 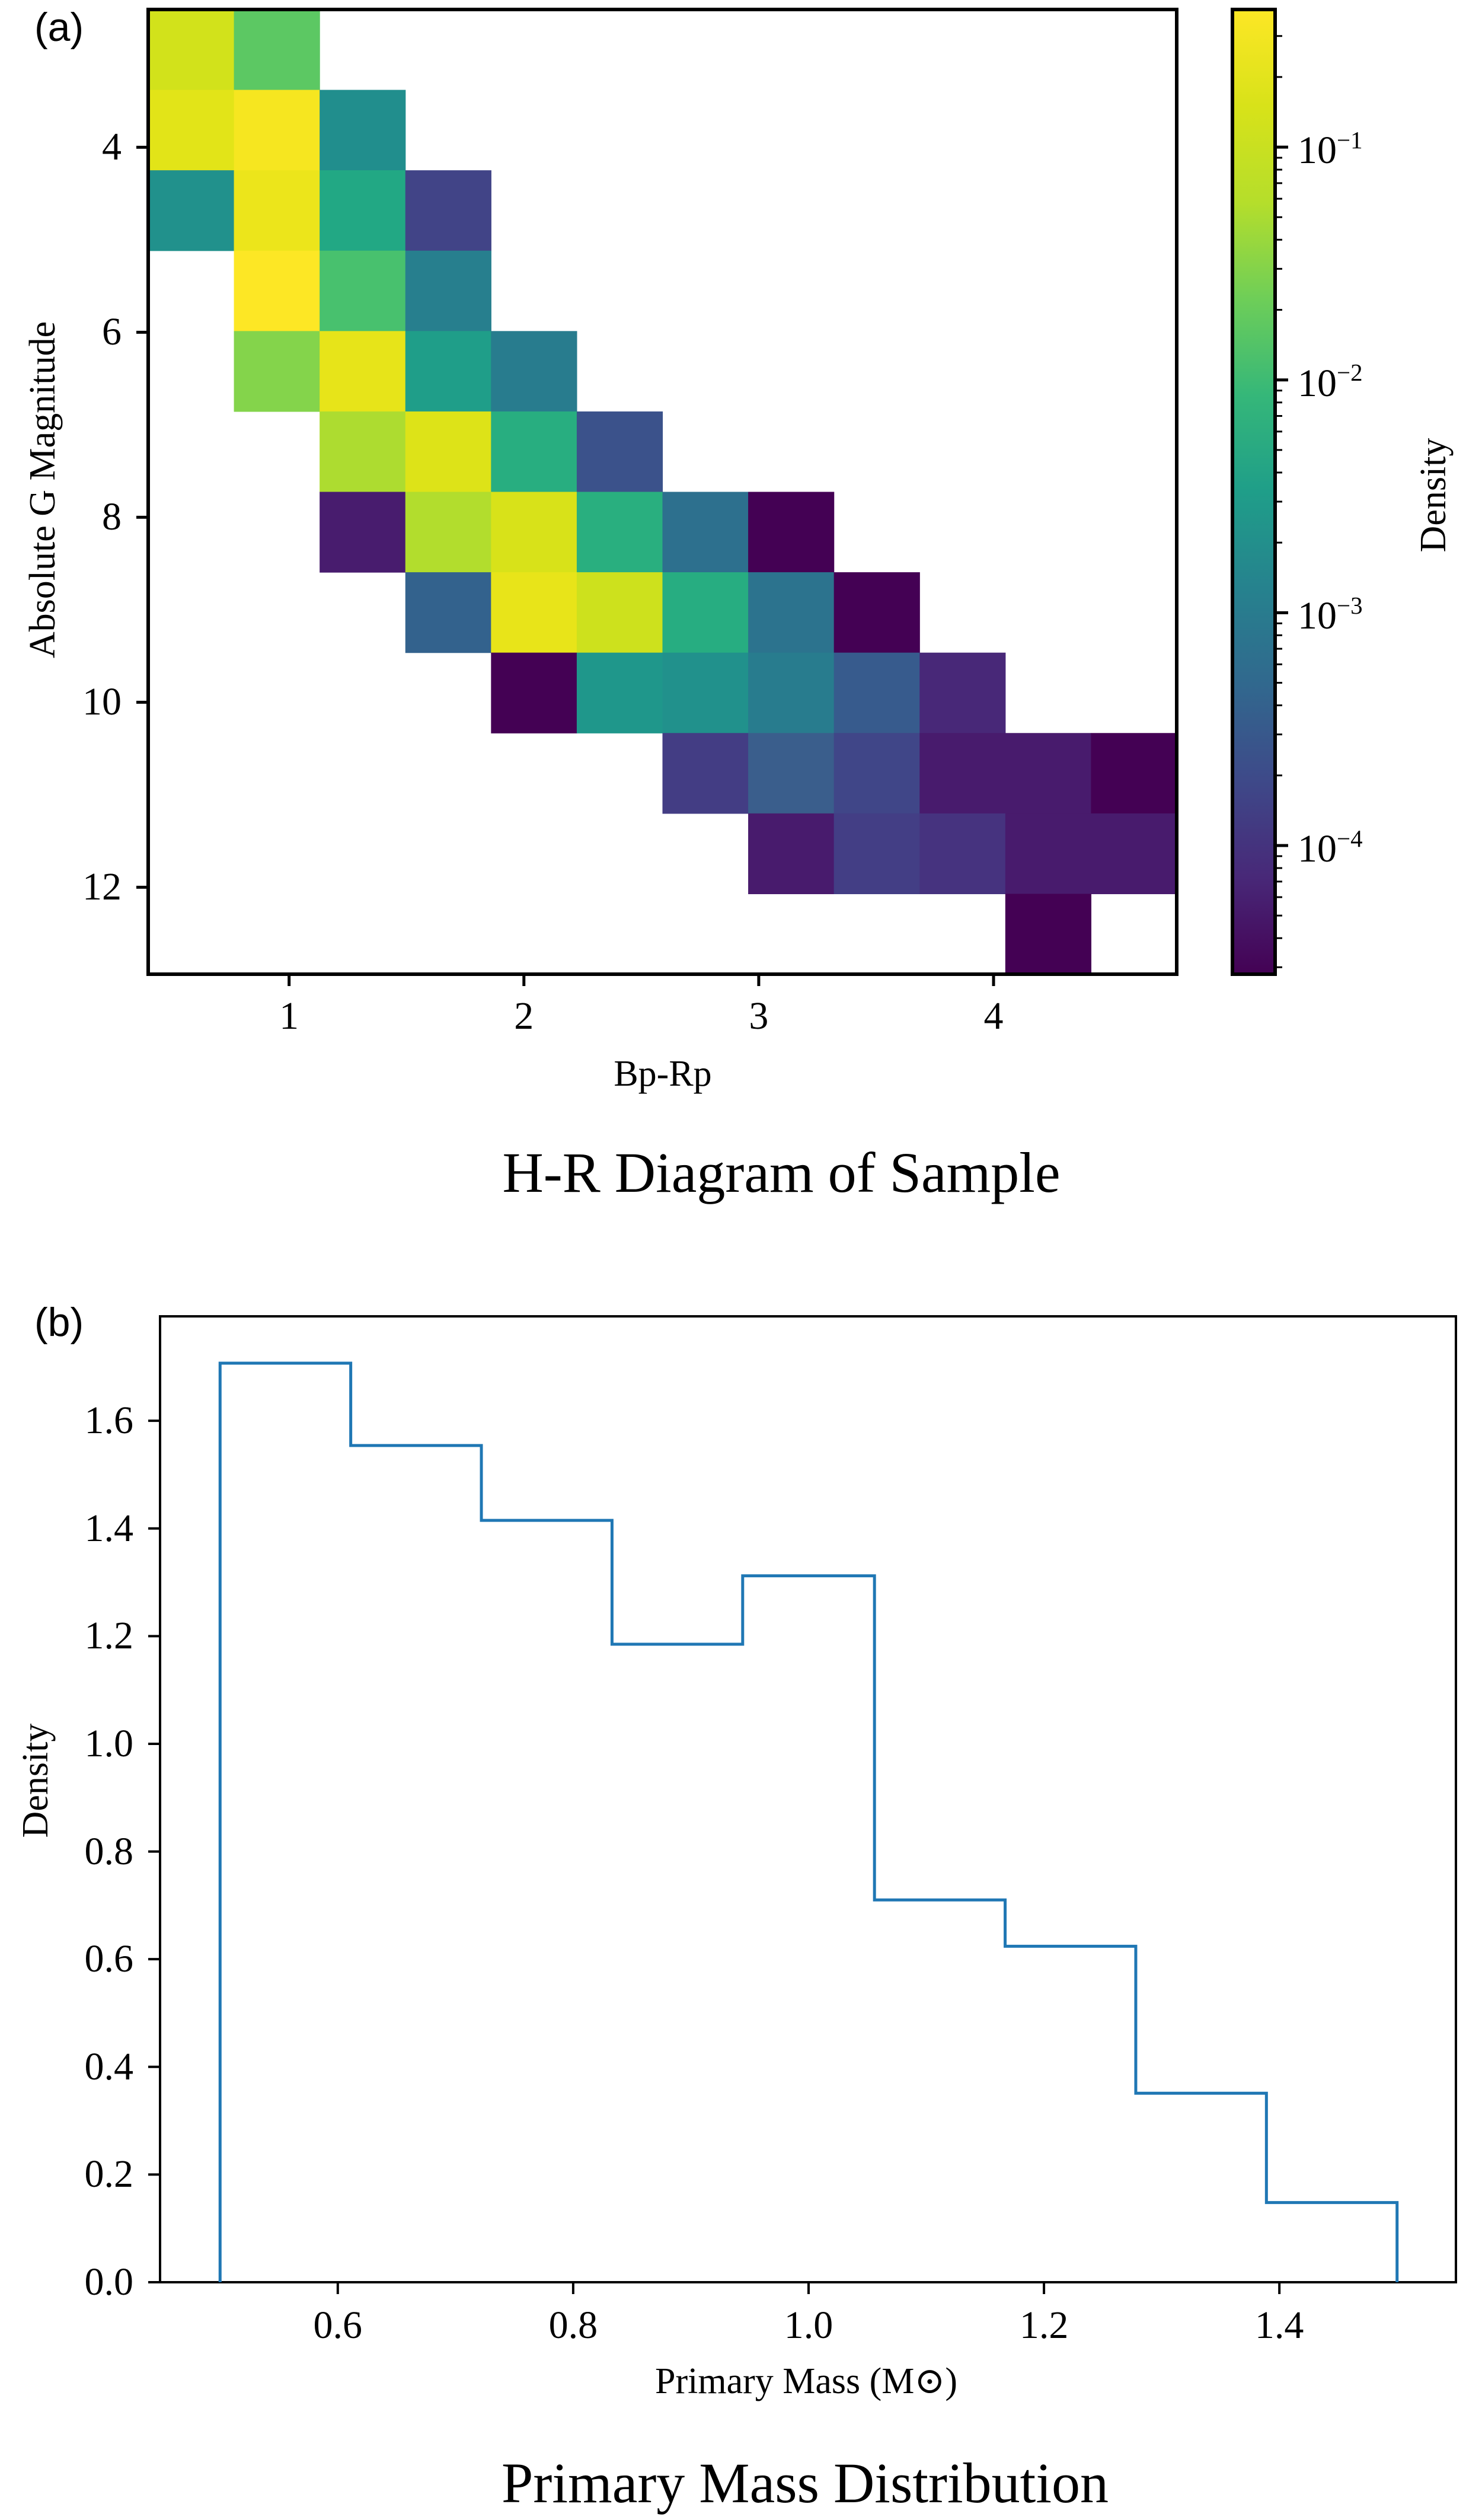 What do you see at coordinates (663, 1074) in the screenshot?
I see `heatmap-x-axis-label: Bp-Rp` at bounding box center [663, 1074].